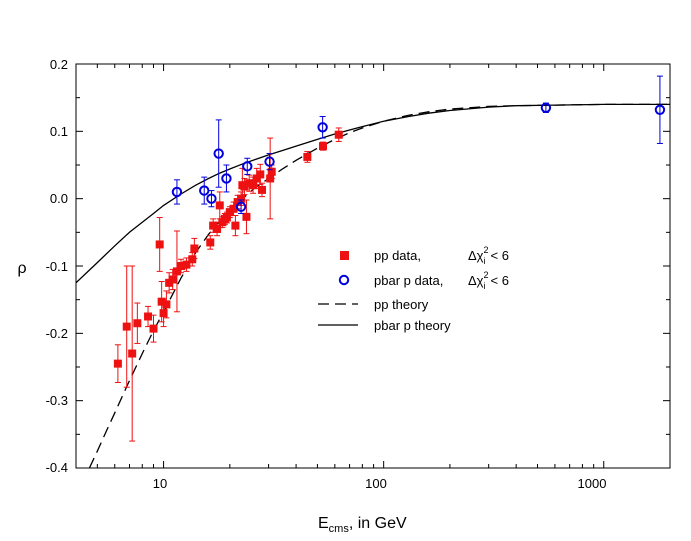 This screenshot has height=541, width=691. I want to click on x-axis-label-main: E, so click(323, 523).